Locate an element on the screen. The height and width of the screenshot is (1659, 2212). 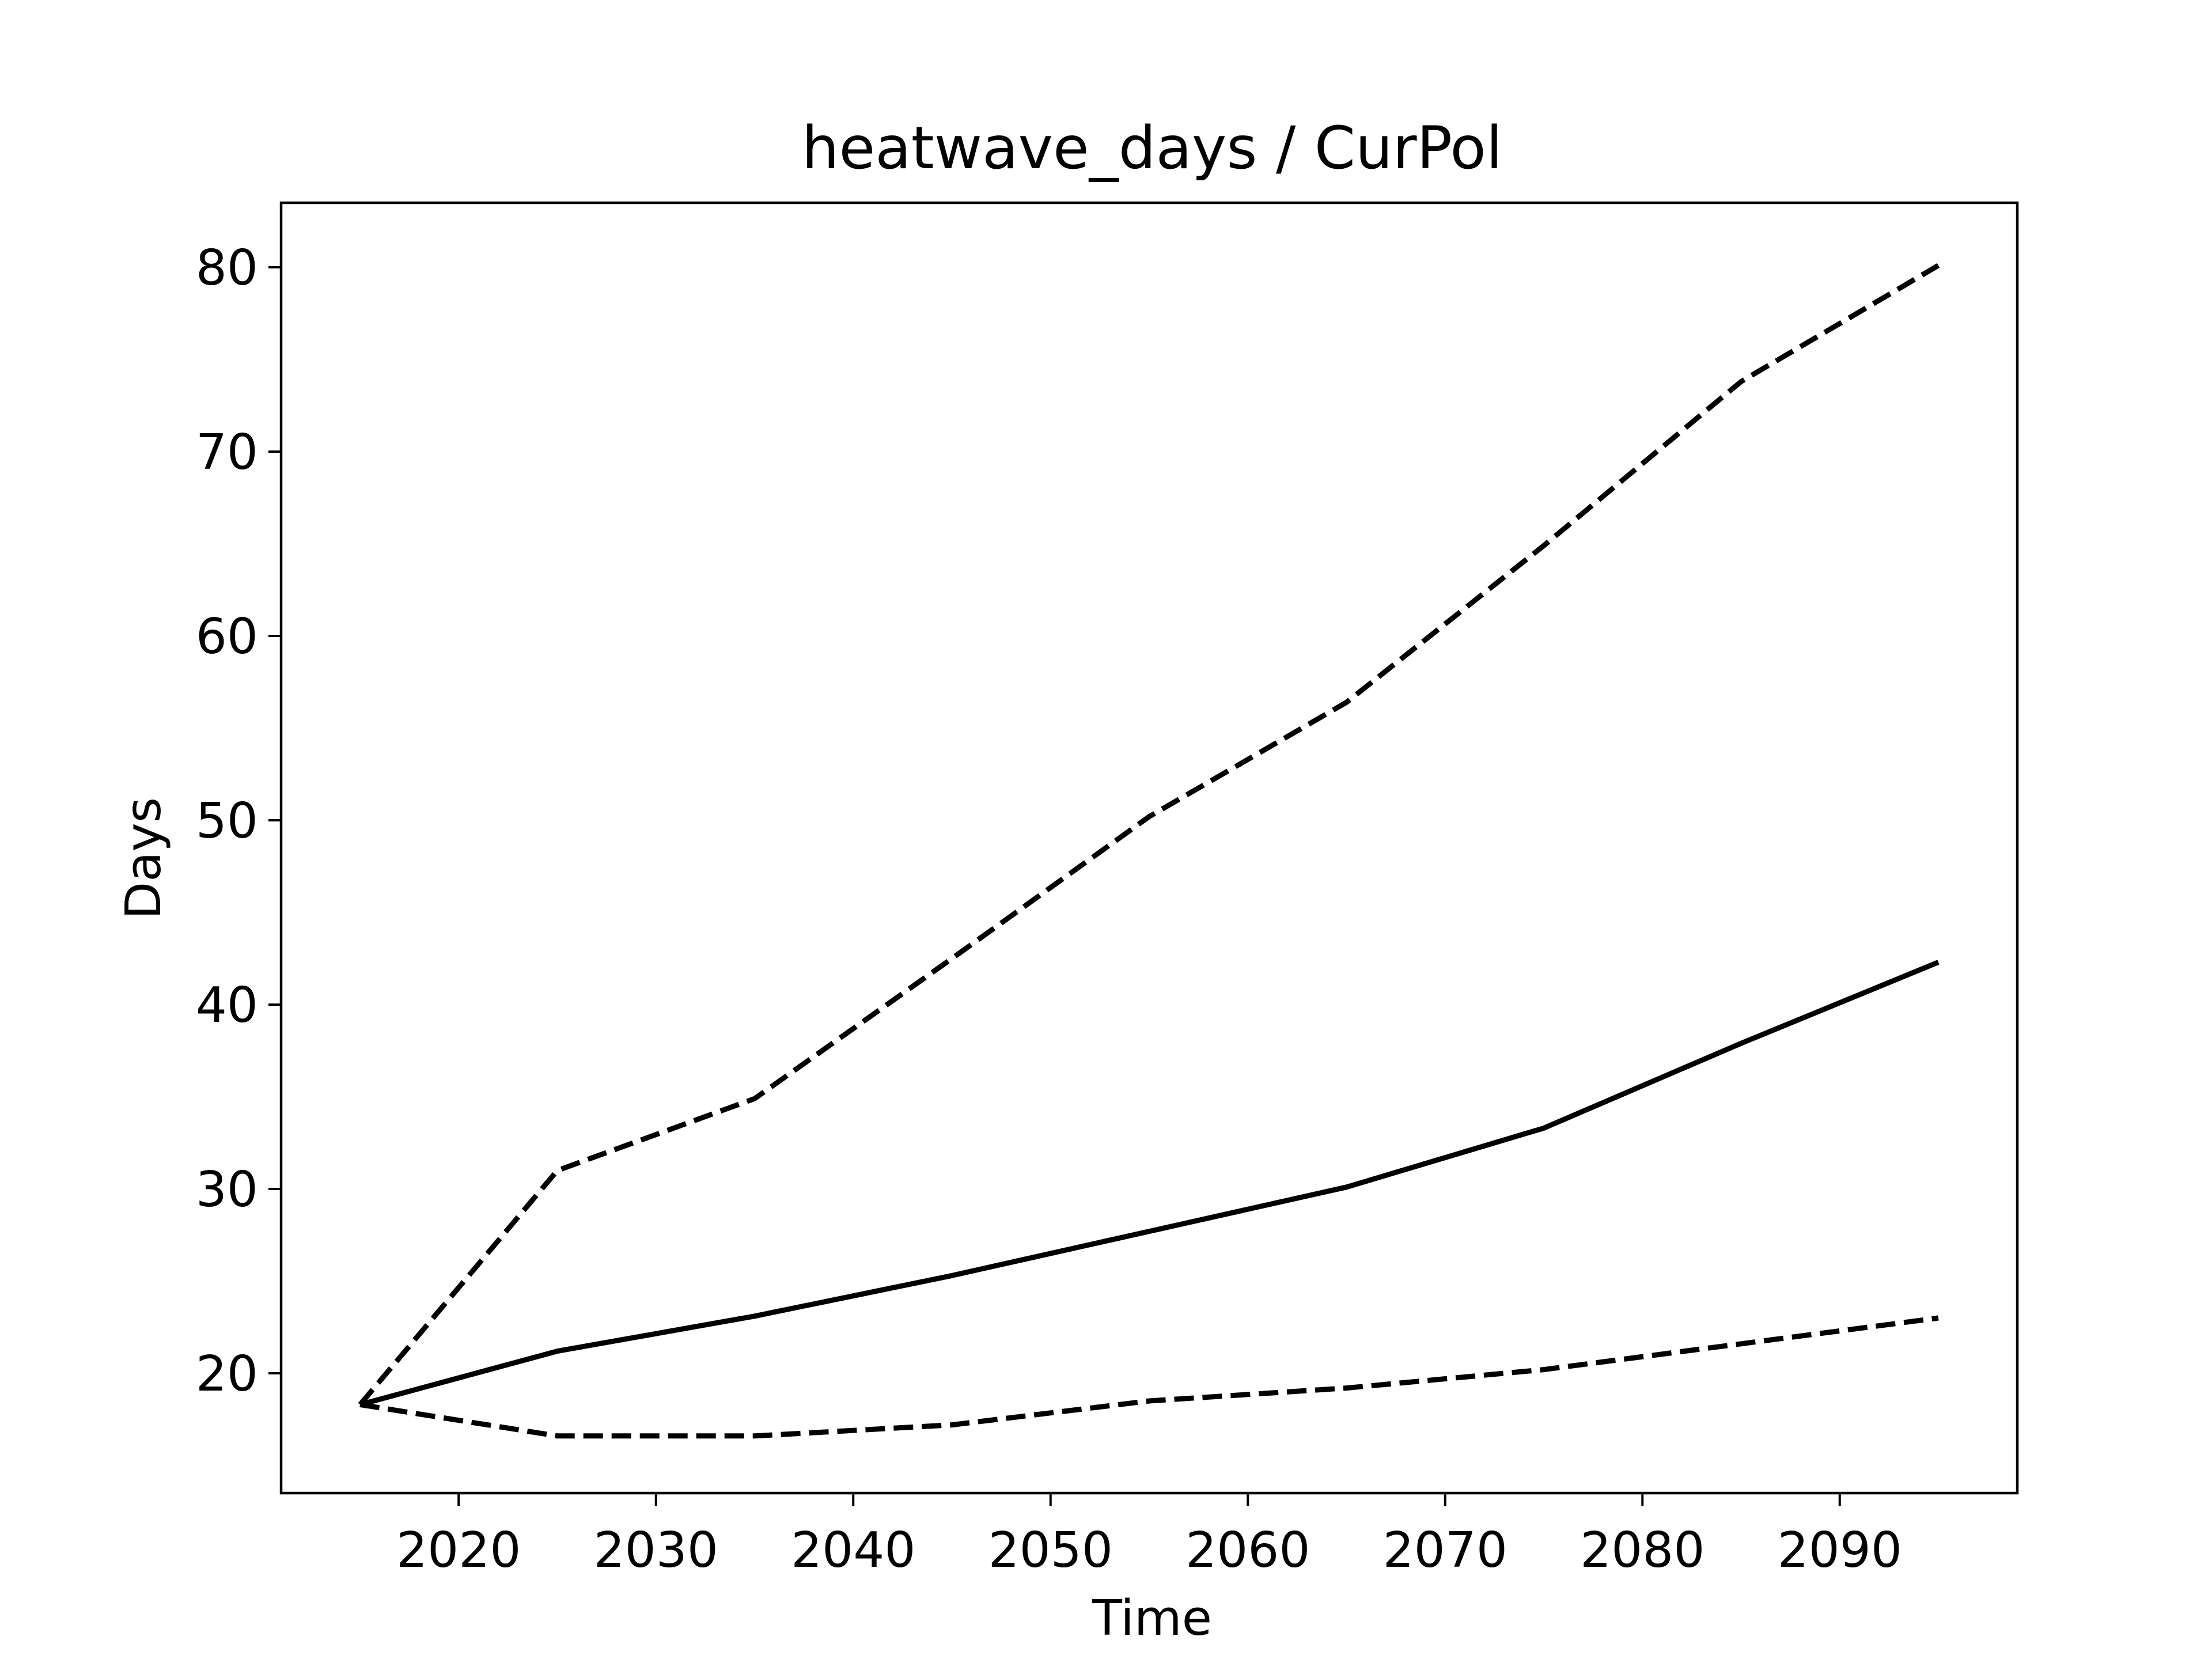
x-tick-label: 2060 is located at coordinates (1247, 1550).